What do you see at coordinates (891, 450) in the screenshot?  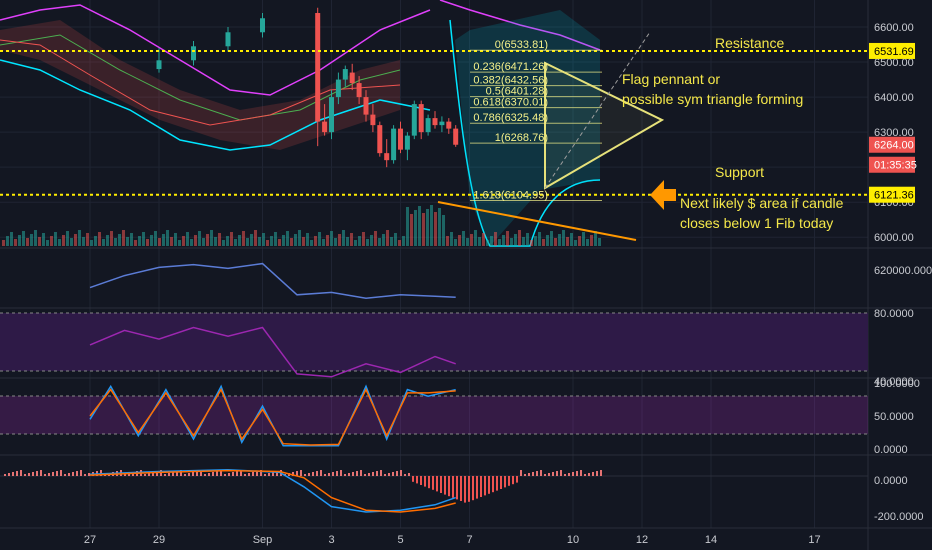 I see `stoch-tick-label: 0.0000` at bounding box center [891, 450].